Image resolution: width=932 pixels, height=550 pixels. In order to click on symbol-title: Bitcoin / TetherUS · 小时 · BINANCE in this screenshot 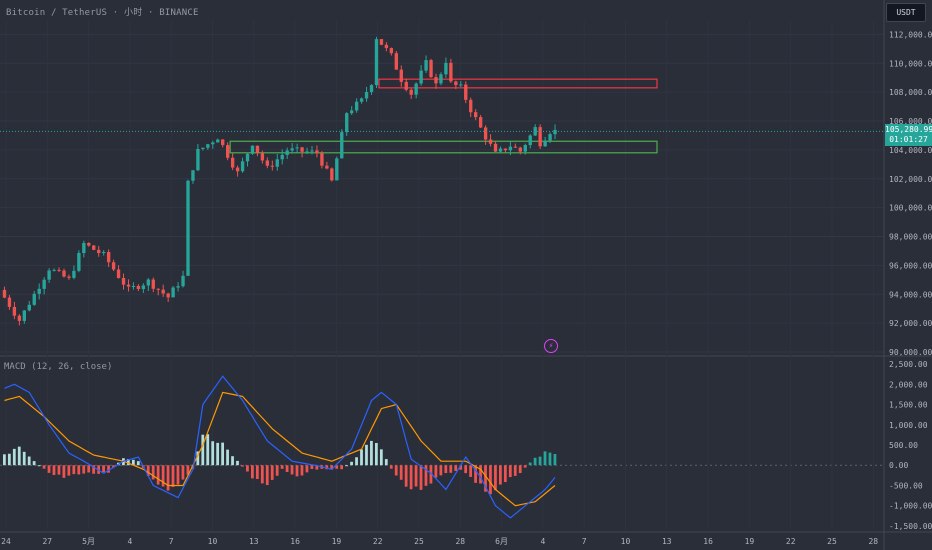, I will do `click(102, 13)`.